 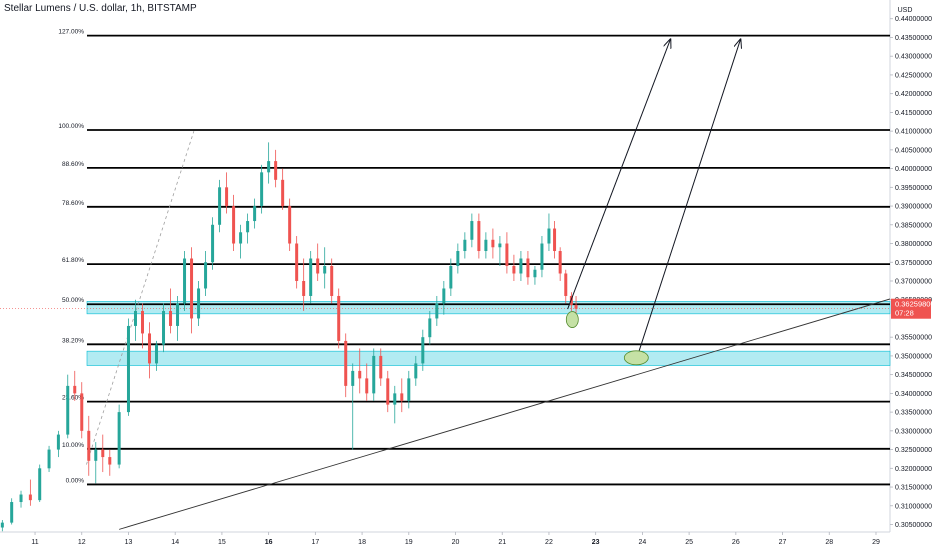 What do you see at coordinates (829, 542) in the screenshot?
I see `x-tick-label: 28` at bounding box center [829, 542].